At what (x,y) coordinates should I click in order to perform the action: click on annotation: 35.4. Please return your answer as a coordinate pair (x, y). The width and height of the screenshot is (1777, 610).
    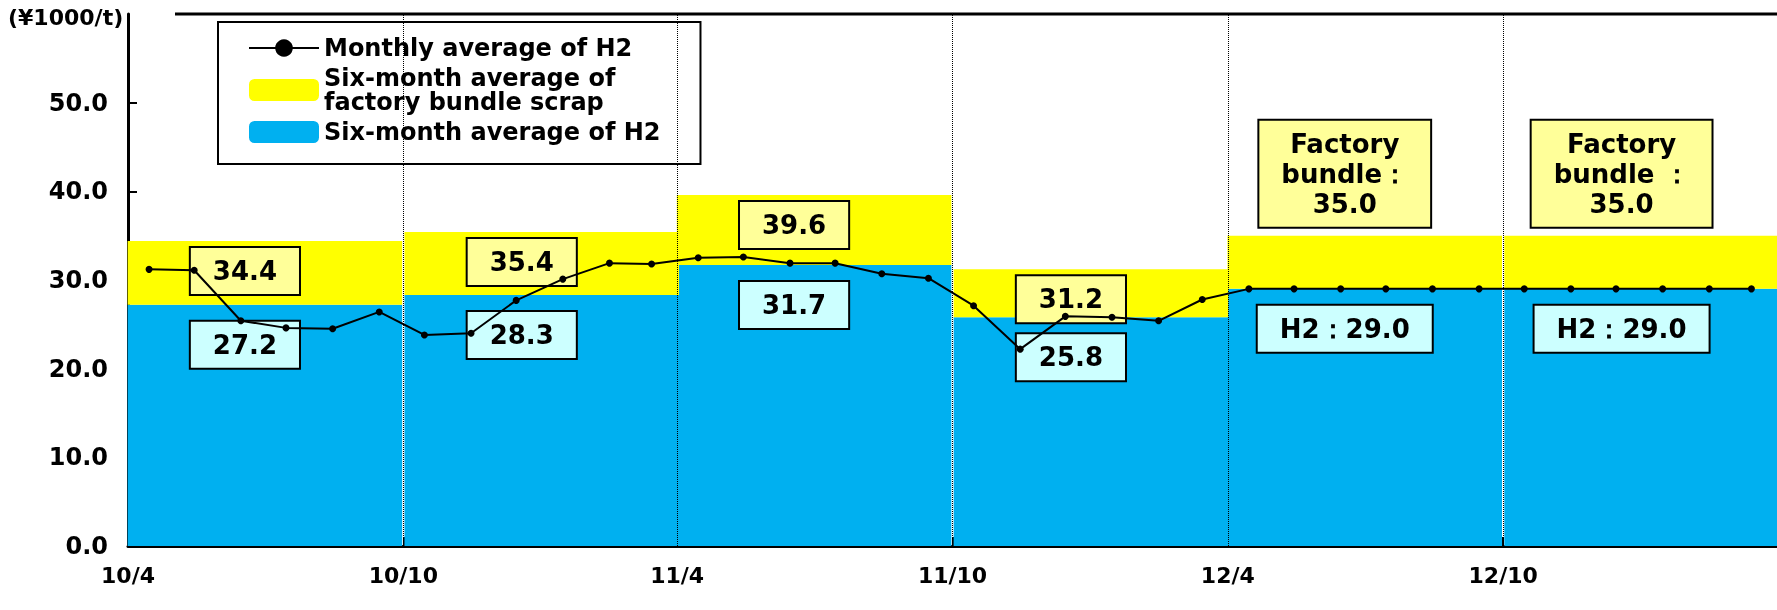
    Looking at the image, I should click on (521, 262).